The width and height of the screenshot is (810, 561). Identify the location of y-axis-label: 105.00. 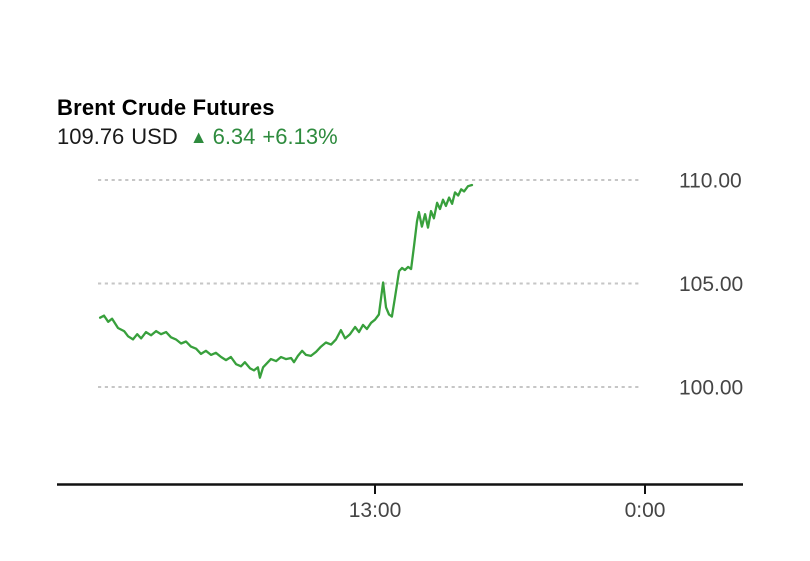
(711, 284).